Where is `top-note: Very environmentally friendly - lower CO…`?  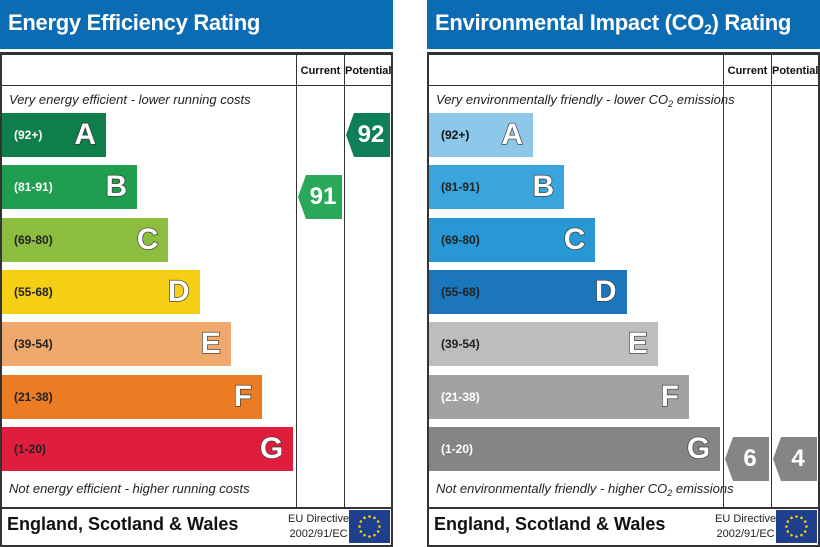
top-note: Very environmentally friendly - lower CO… is located at coordinates (585, 100).